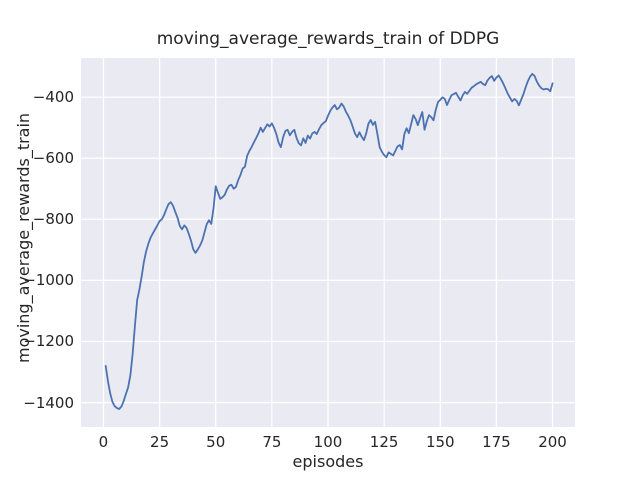 The width and height of the screenshot is (640, 480). Describe the element at coordinates (384, 442) in the screenshot. I see `x-tick-label: 125` at that location.